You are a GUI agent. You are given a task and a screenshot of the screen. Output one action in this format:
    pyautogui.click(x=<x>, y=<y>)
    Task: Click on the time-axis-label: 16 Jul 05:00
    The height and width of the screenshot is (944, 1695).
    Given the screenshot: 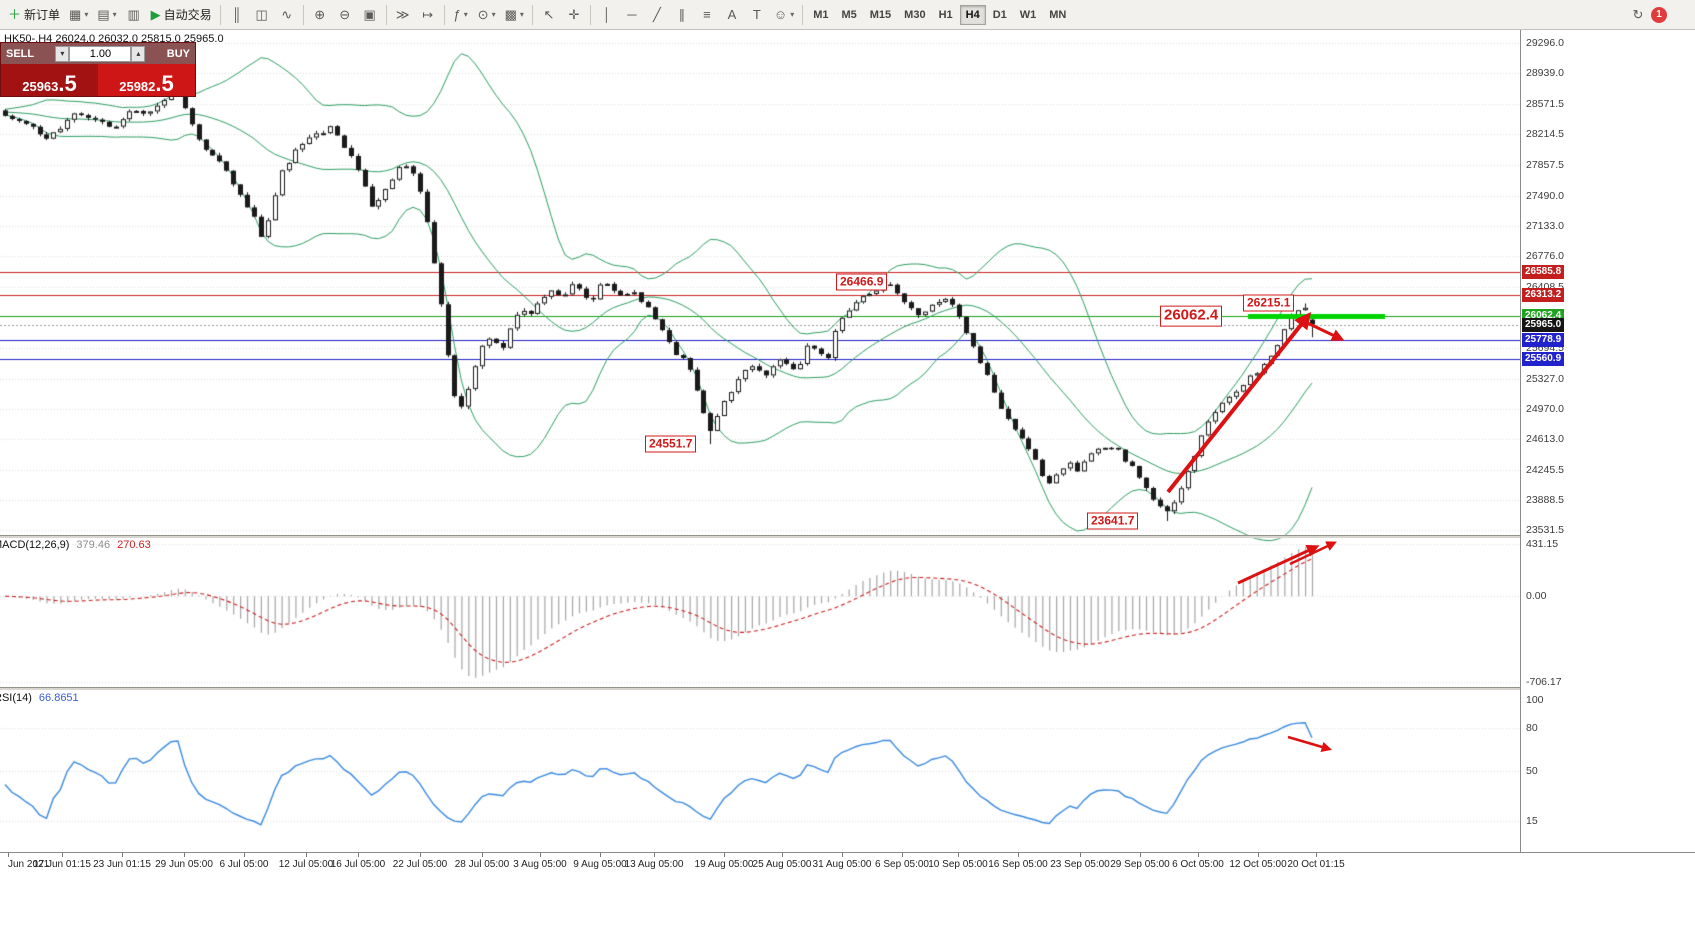 What is the action you would take?
    pyautogui.click(x=358, y=864)
    